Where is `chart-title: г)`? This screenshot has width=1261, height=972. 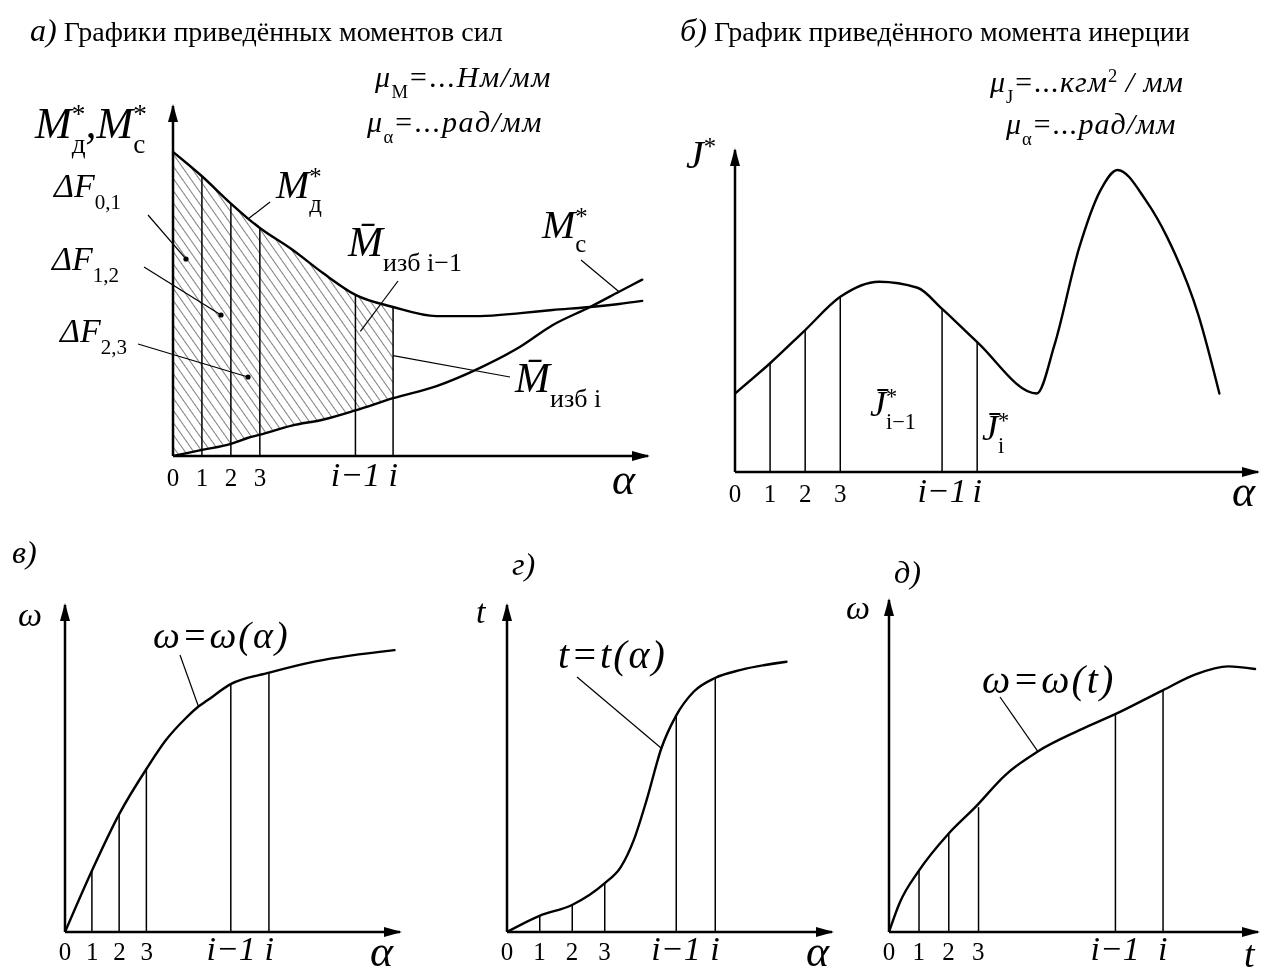 chart-title: г) is located at coordinates (524, 564).